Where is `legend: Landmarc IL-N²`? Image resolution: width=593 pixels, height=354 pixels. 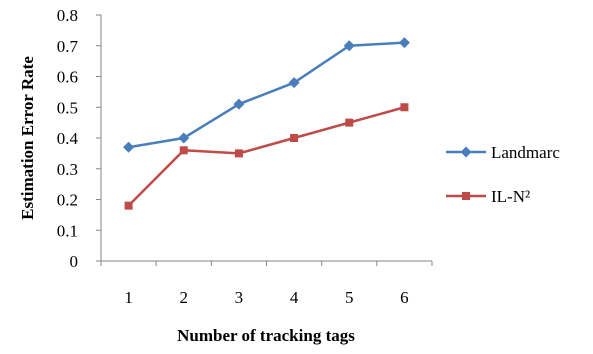 legend: Landmarc IL-N² is located at coordinates (503, 174).